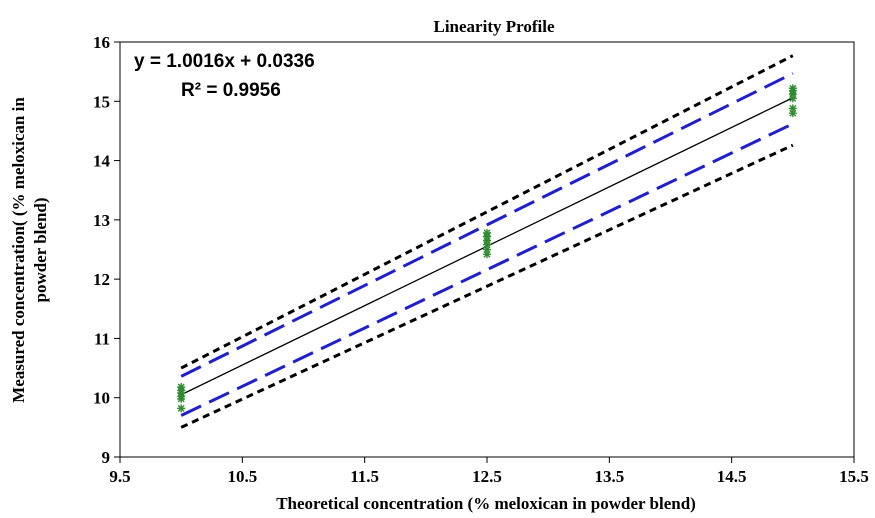  What do you see at coordinates (101, 220) in the screenshot?
I see `y-tick-label: 13` at bounding box center [101, 220].